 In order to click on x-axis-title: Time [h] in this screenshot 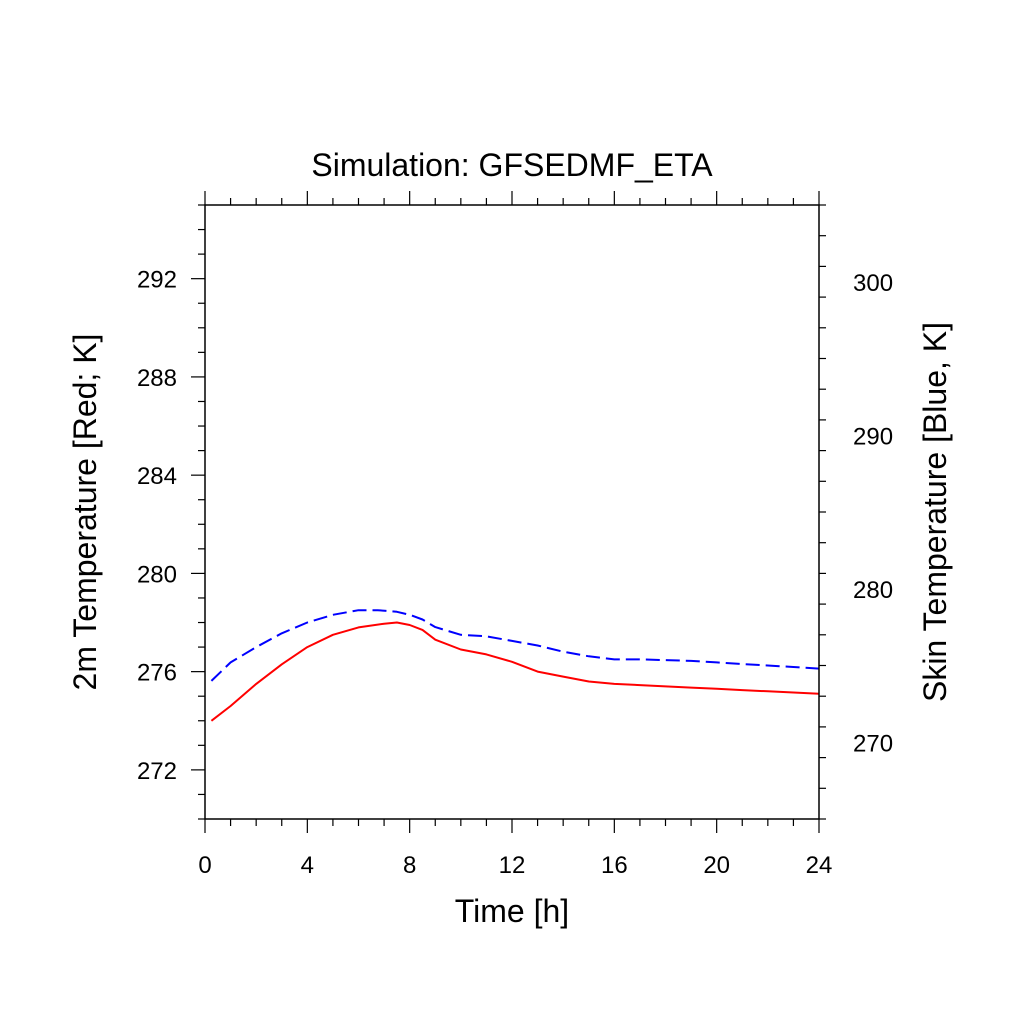, I will do `click(512, 911)`.